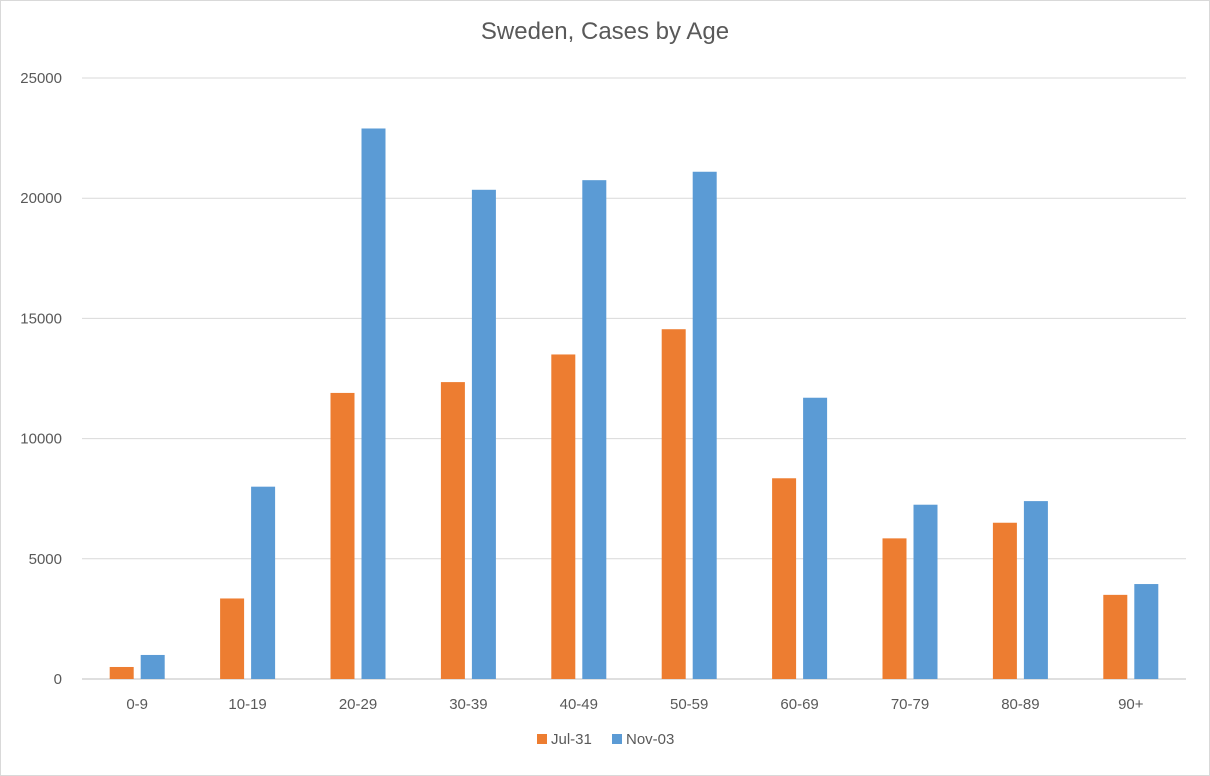 This screenshot has width=1210, height=776. What do you see at coordinates (1115, 636) in the screenshot?
I see `bar-jul-31-90+` at bounding box center [1115, 636].